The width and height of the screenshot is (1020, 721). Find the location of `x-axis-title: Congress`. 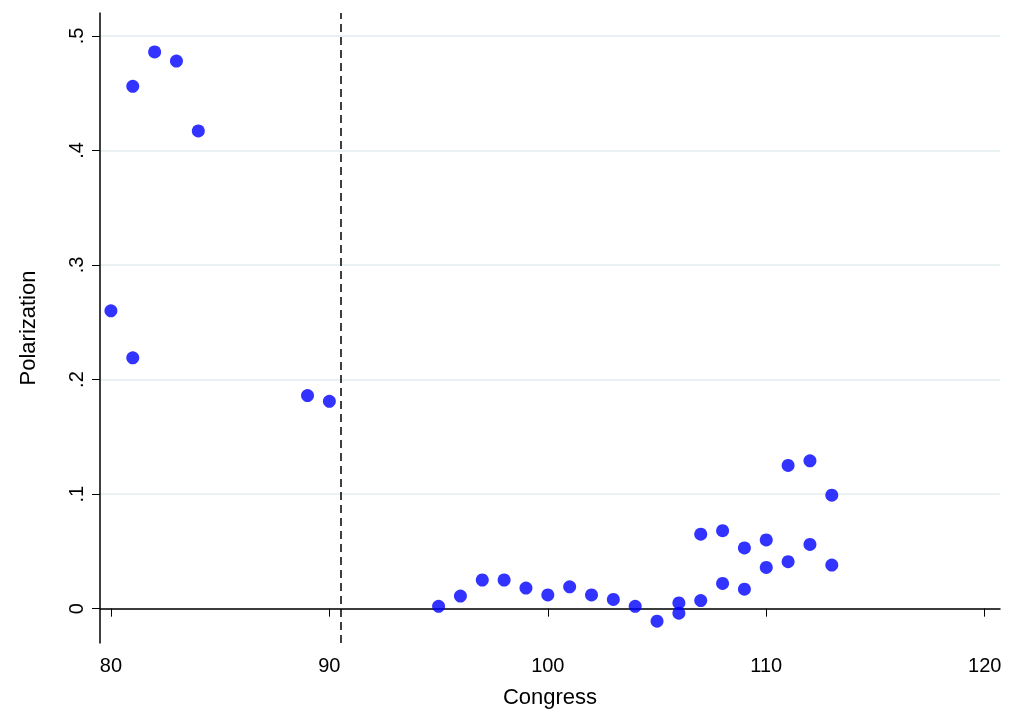

x-axis-title: Congress is located at coordinates (550, 696).